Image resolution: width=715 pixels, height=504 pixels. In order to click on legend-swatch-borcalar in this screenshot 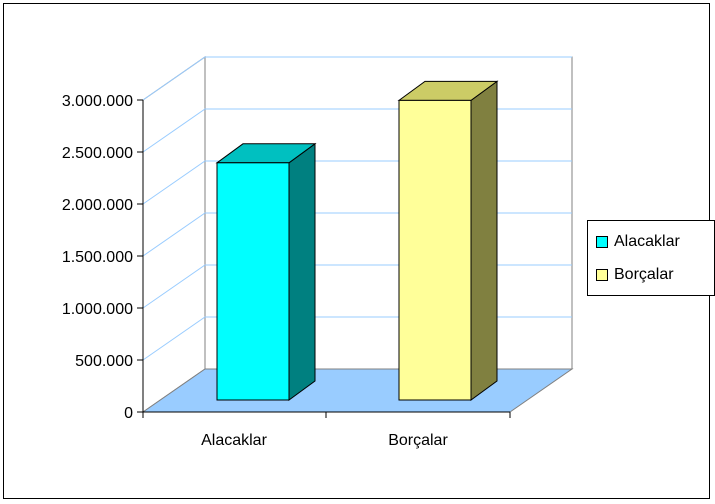, I will do `click(602, 275)`.